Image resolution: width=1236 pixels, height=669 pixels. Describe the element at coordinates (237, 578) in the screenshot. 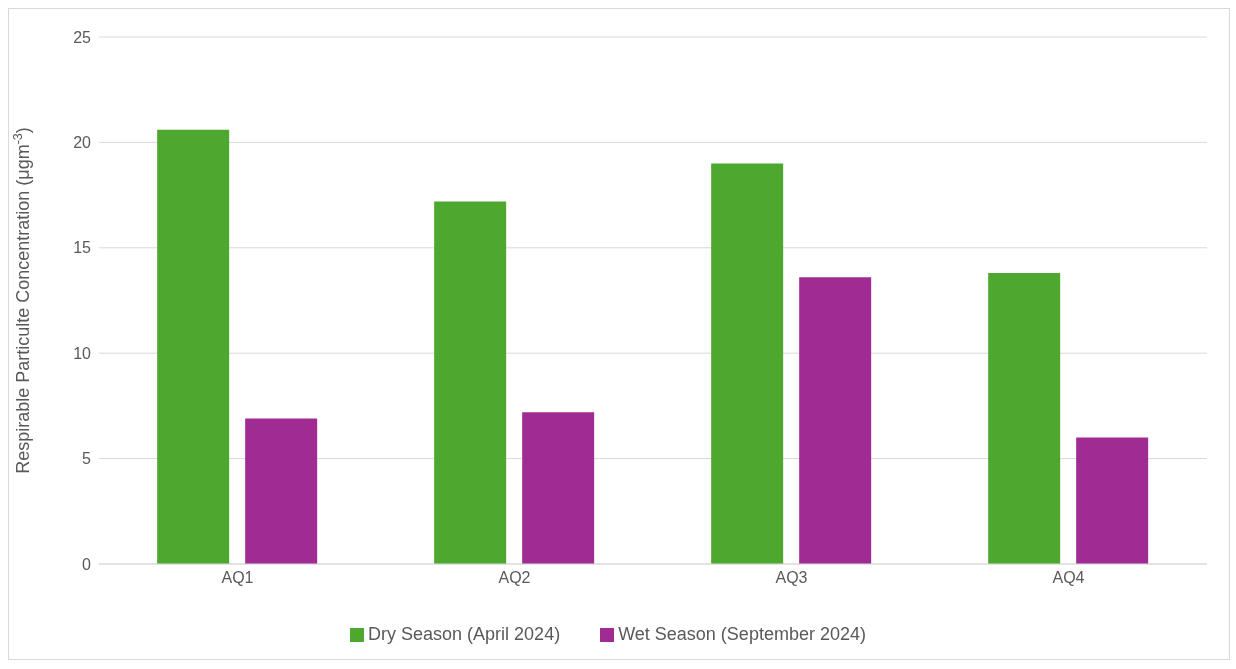

I see `x-tick-label: AQ1` at that location.